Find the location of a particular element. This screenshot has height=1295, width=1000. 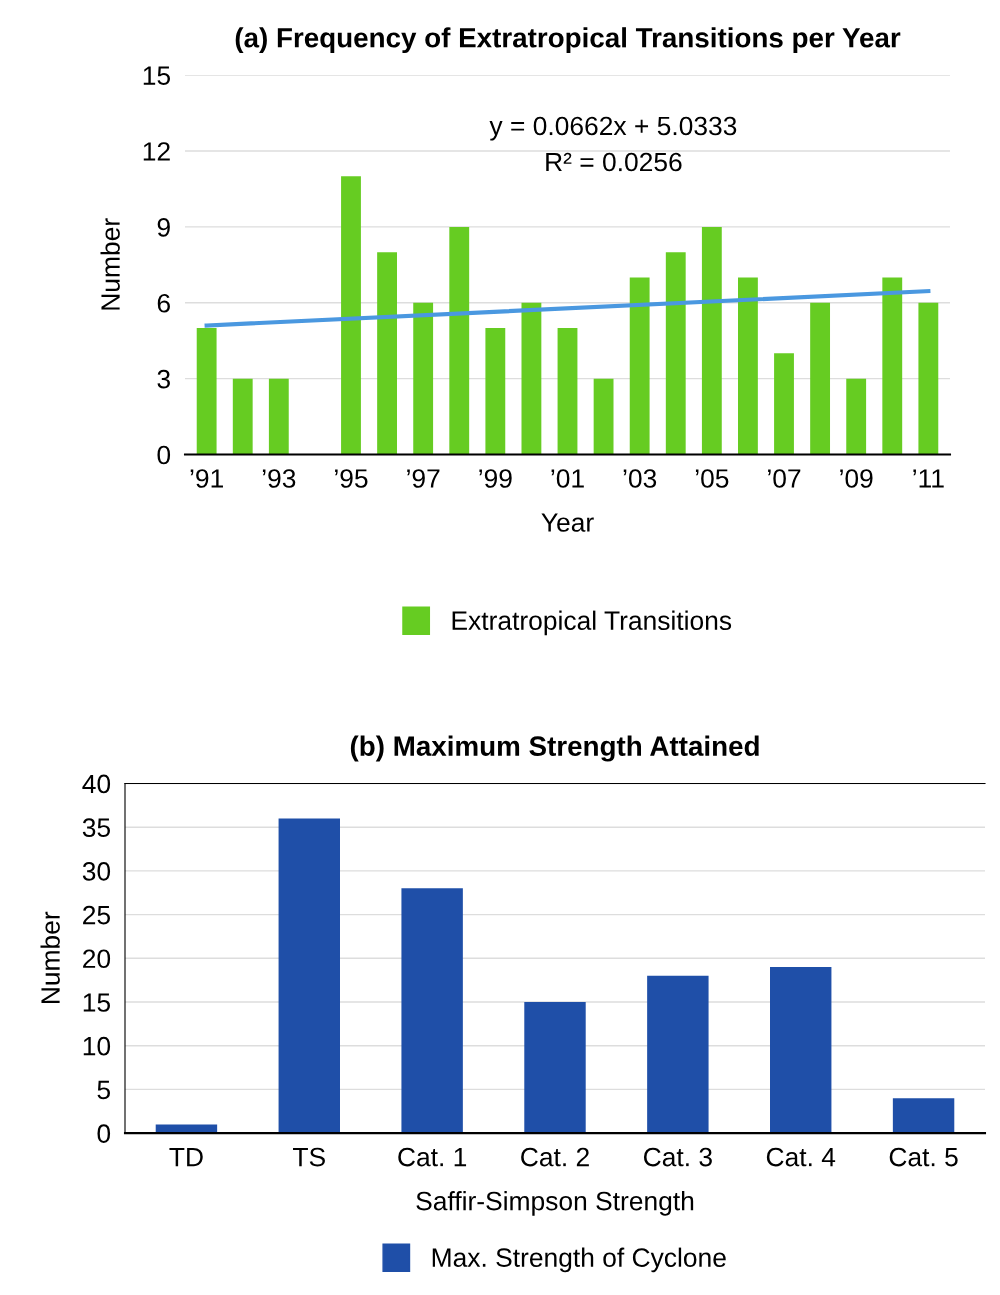

y-tick-label: 6 is located at coordinates (163, 303).